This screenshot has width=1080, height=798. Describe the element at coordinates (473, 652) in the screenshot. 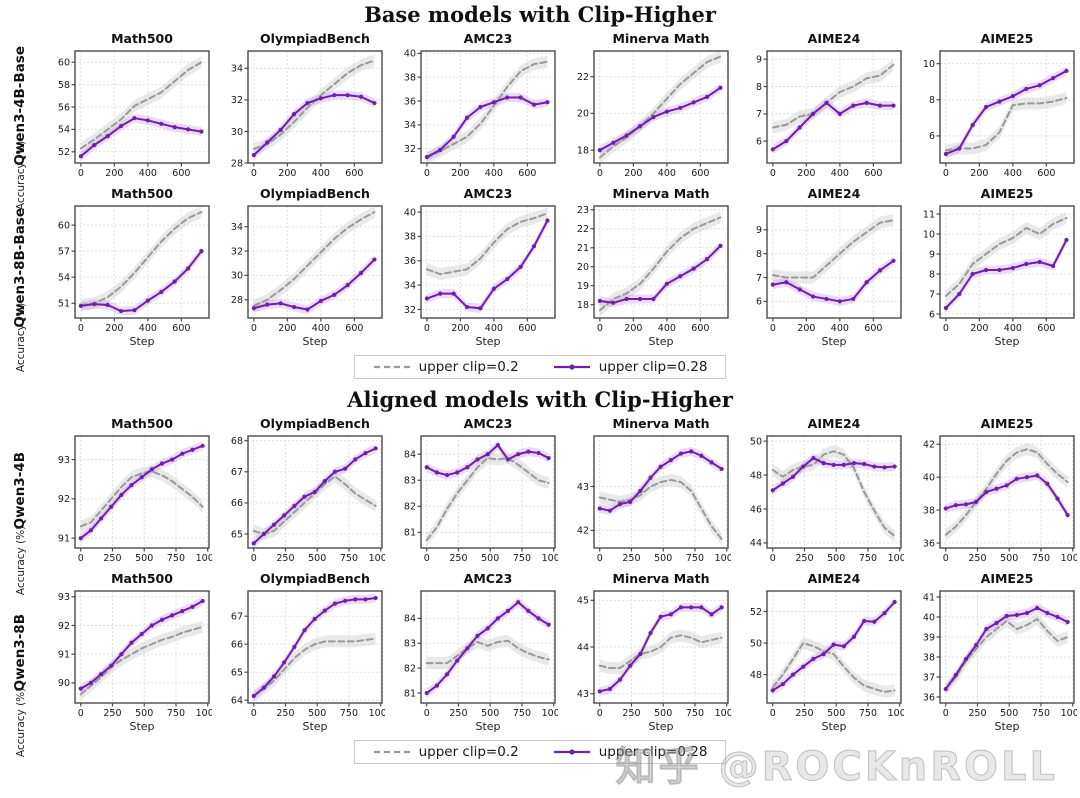

I see `plot-Qwen3-8B-AMC23: AMC23 0 250 500 750 1000 81 82 83 84 Step` at that location.